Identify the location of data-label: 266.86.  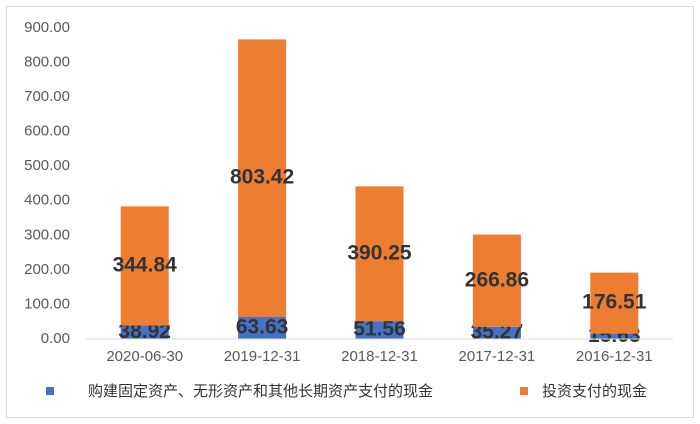
(497, 279).